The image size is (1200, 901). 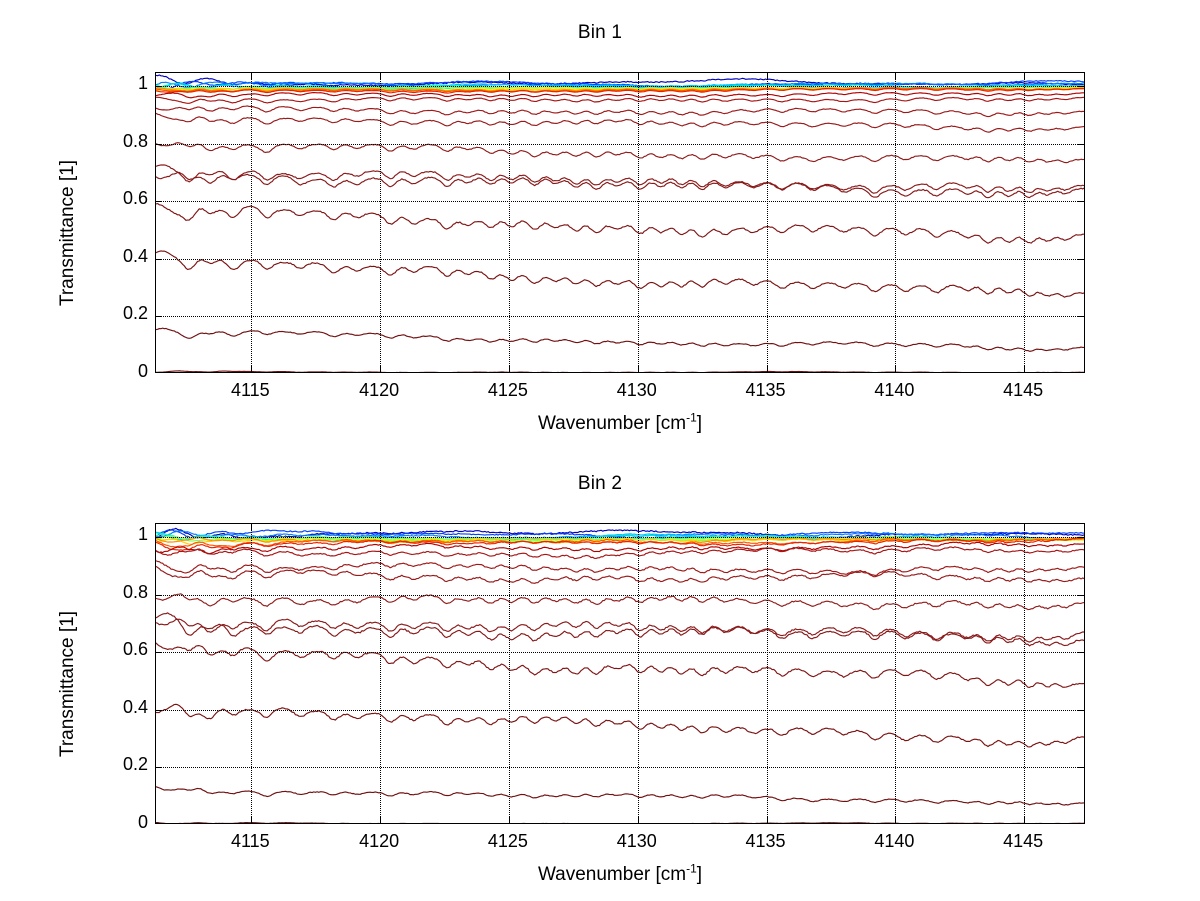 What do you see at coordinates (612, 874) in the screenshot?
I see `x-axis-label-text-bin-2: Wavenumber [cm` at bounding box center [612, 874].